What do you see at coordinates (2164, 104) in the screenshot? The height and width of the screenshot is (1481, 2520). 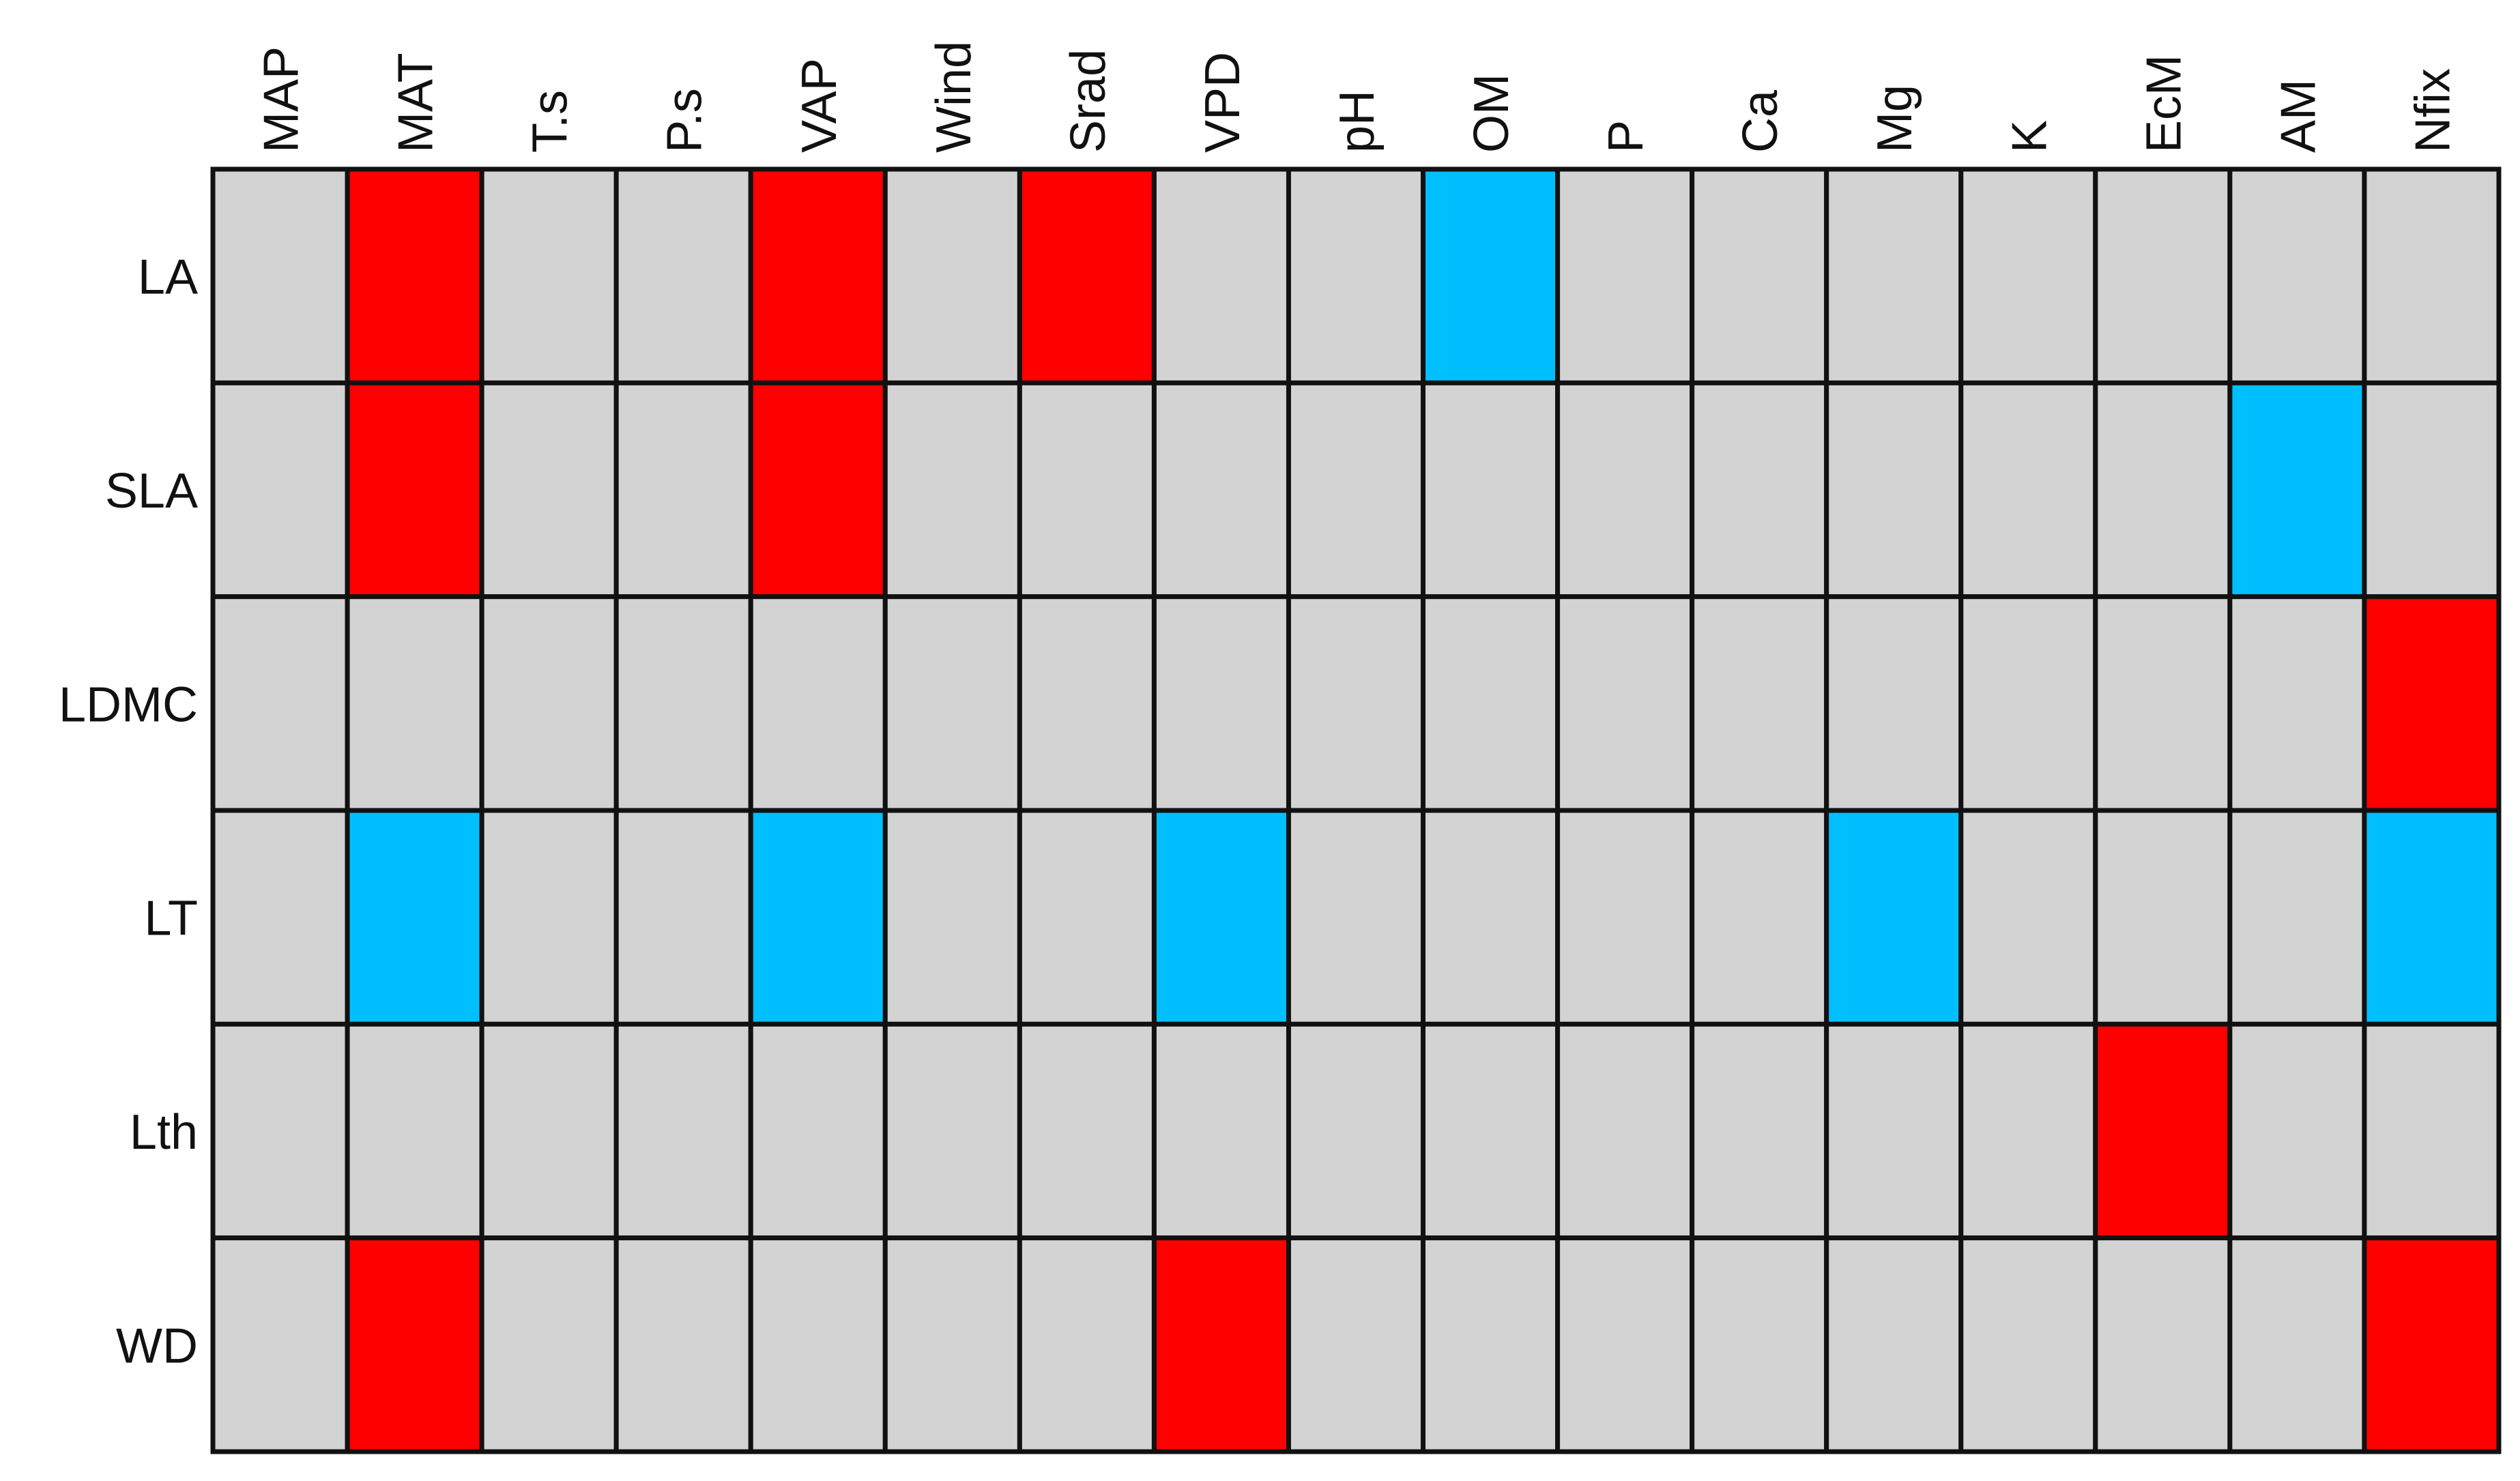 I see `column-label: EcM` at bounding box center [2164, 104].